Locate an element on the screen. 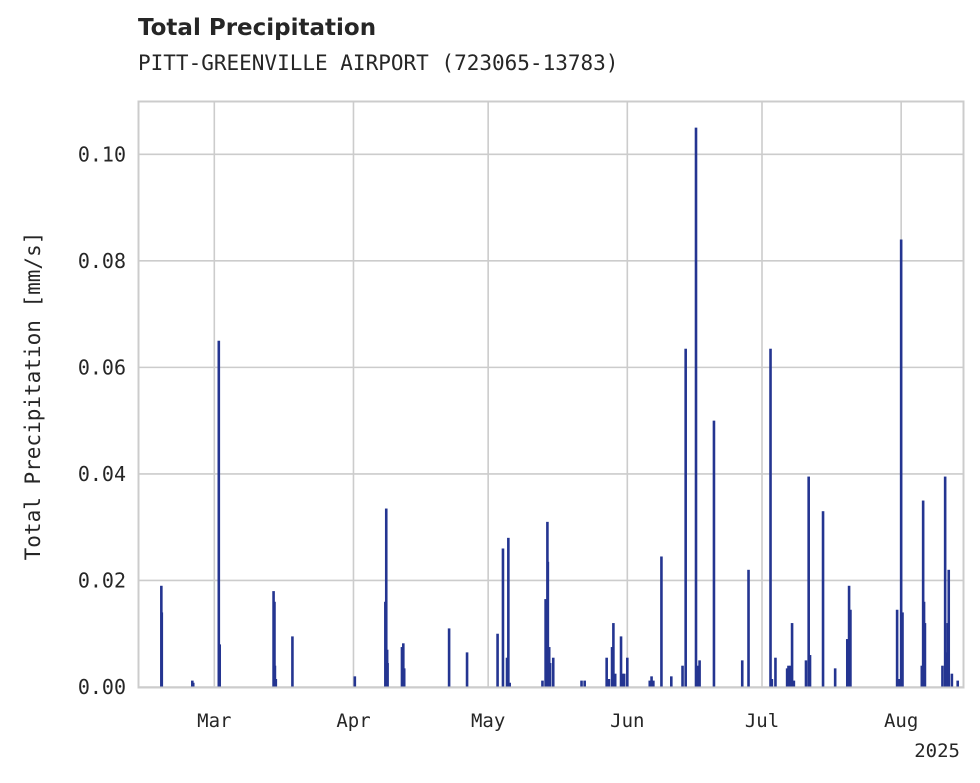 The width and height of the screenshot is (980, 783). x-axis-ticks: Mar Apr May Jun Jul Aug is located at coordinates (557, 721).